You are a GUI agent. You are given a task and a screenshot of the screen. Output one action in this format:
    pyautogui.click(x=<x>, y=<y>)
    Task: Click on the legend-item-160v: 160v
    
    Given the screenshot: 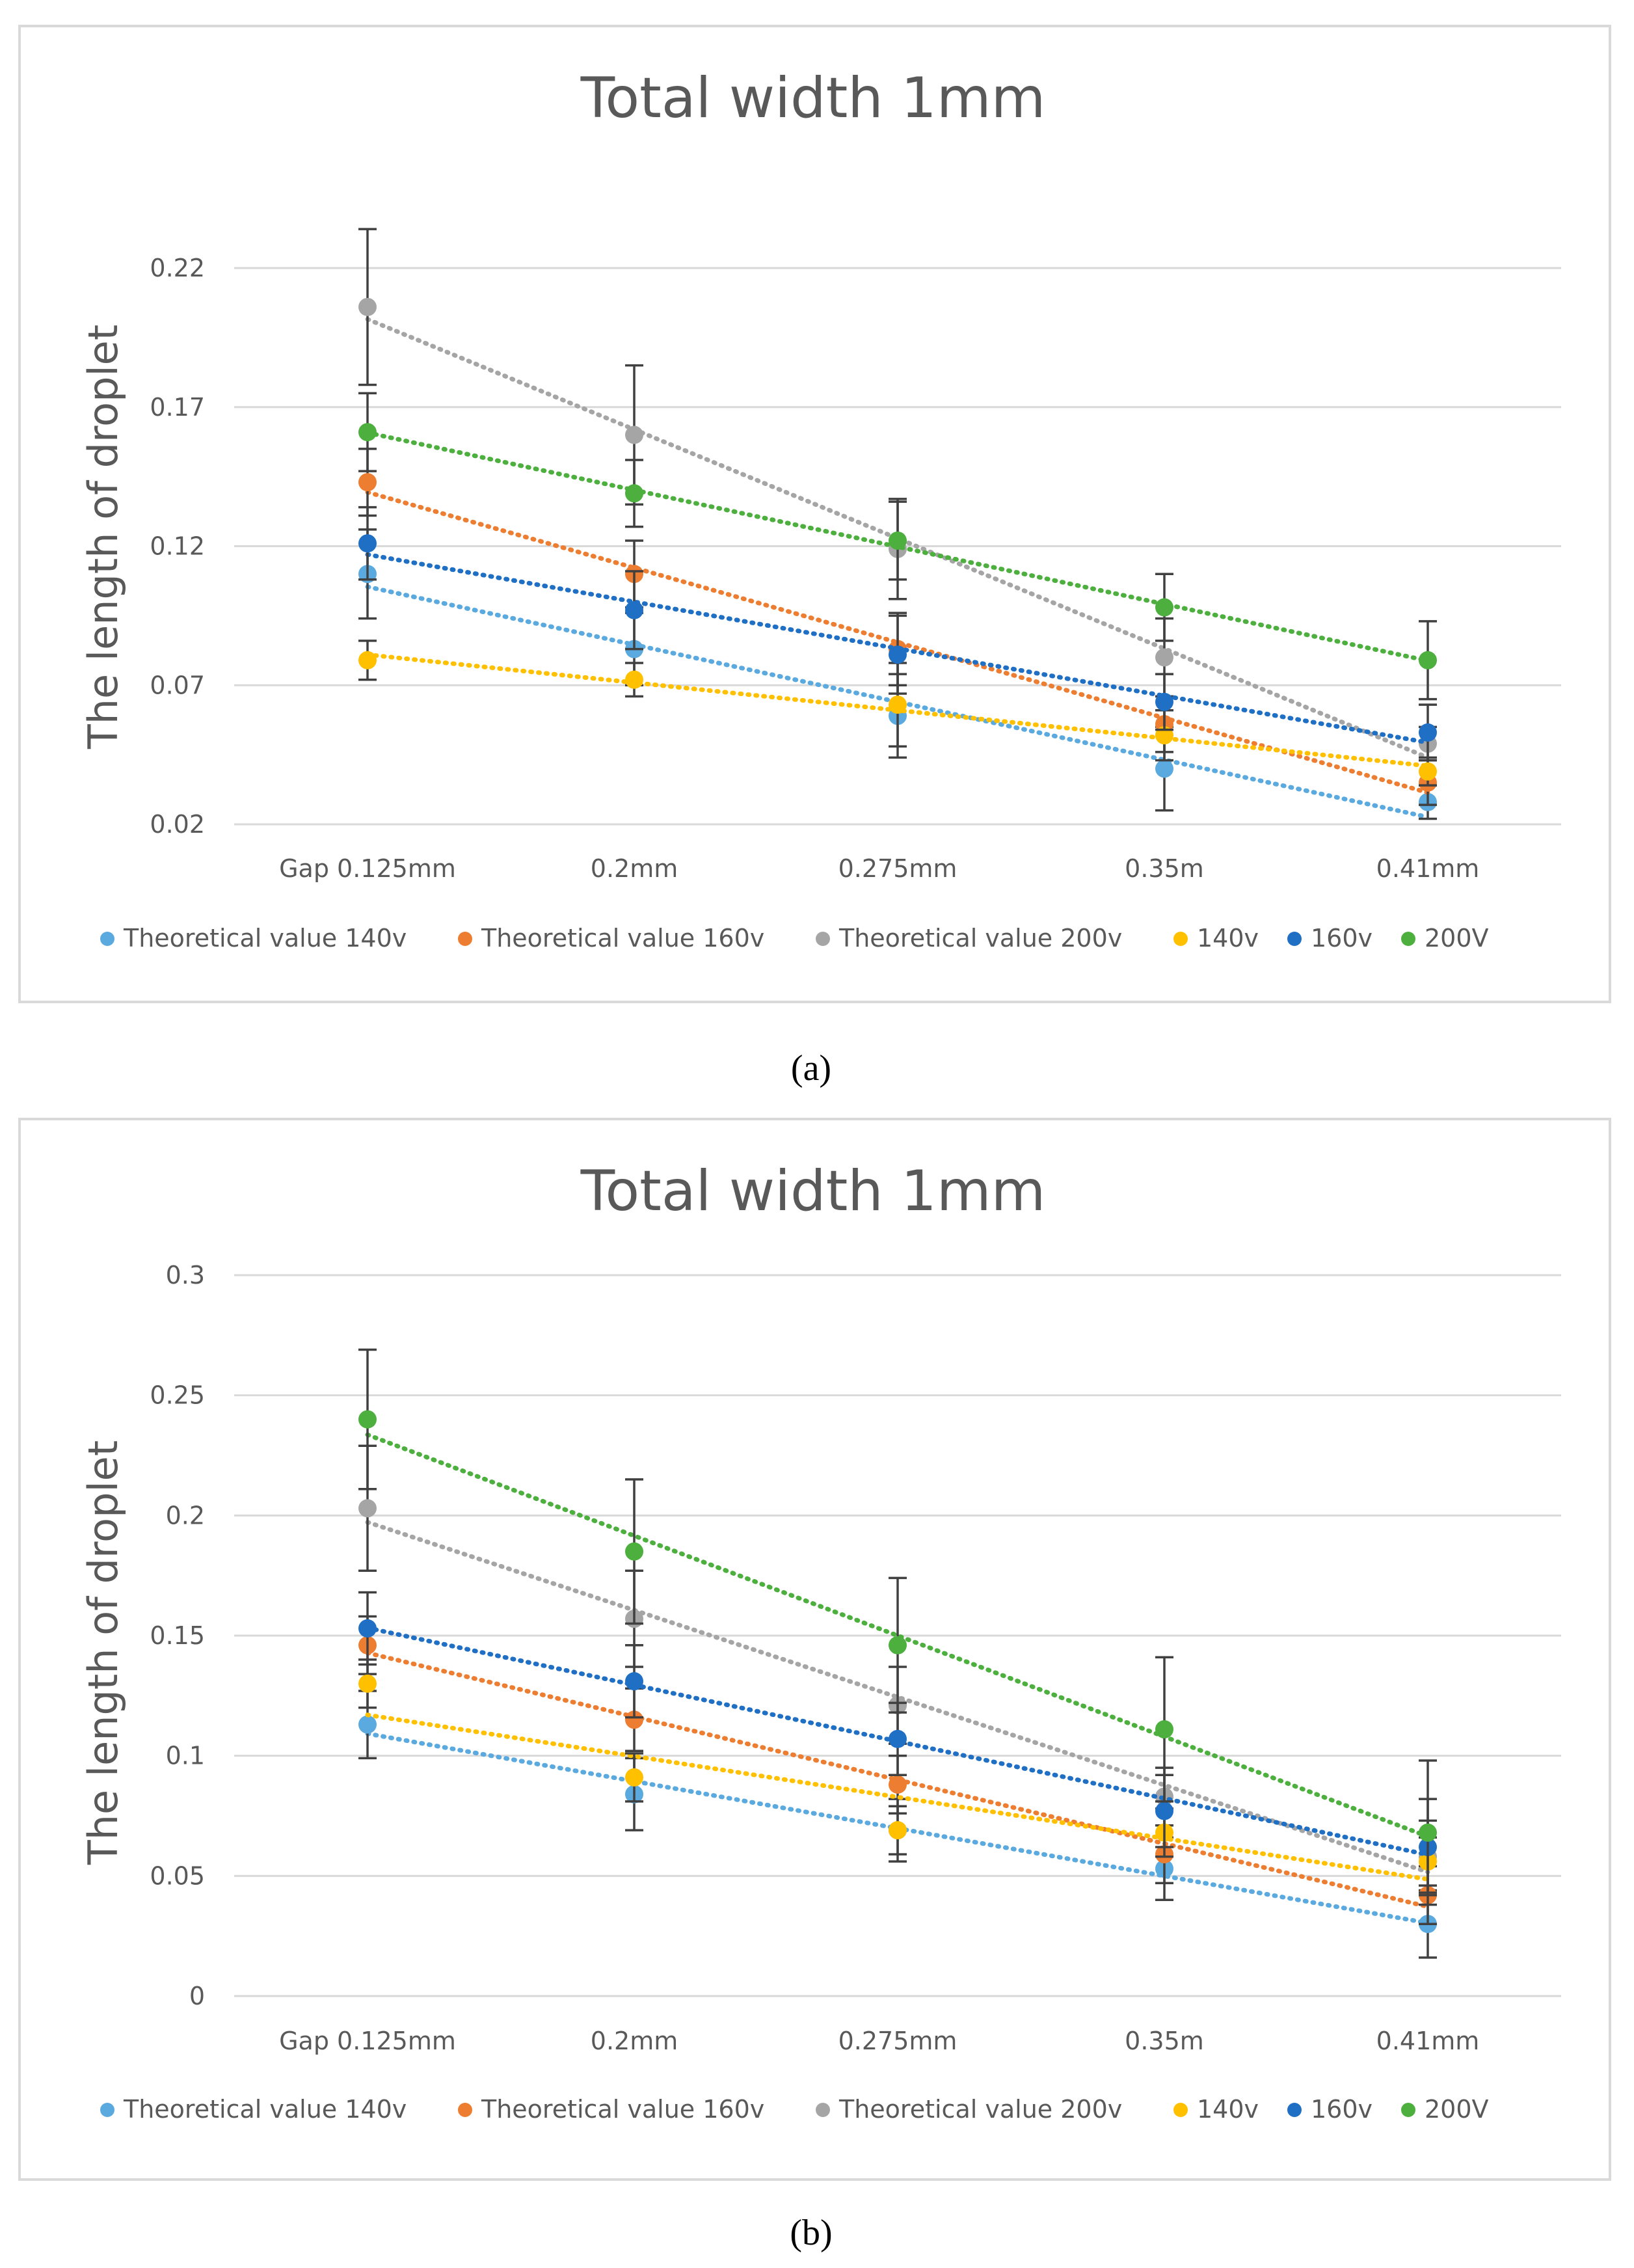 What is the action you would take?
    pyautogui.click(x=1330, y=938)
    